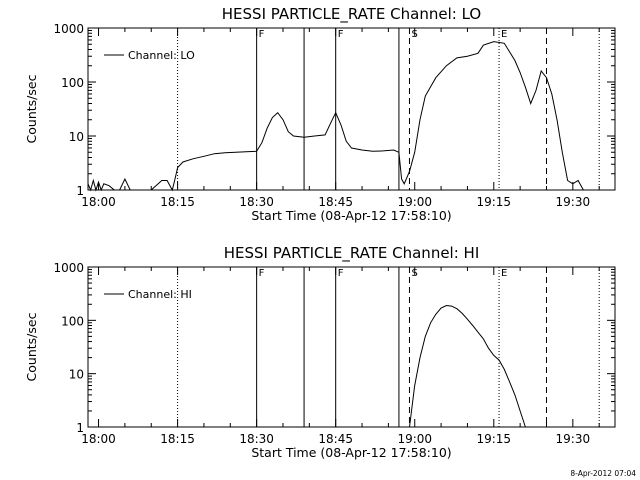 The width and height of the screenshot is (640, 480). Describe the element at coordinates (160, 294) in the screenshot. I see `legend-label: Channel: HI` at that location.